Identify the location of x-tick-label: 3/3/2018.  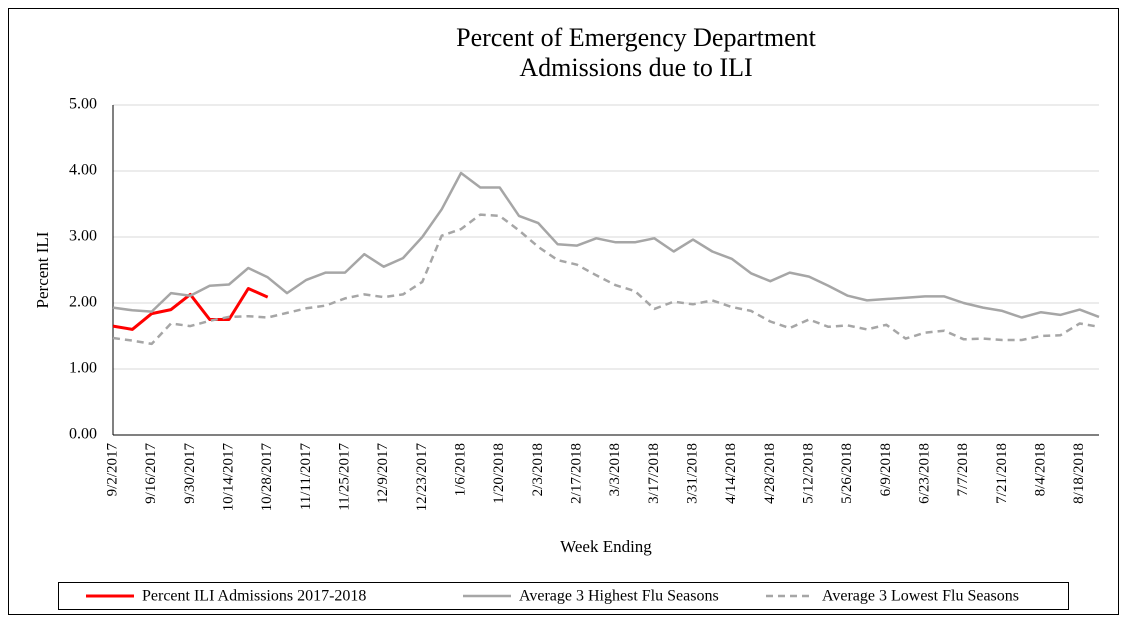
(615, 469).